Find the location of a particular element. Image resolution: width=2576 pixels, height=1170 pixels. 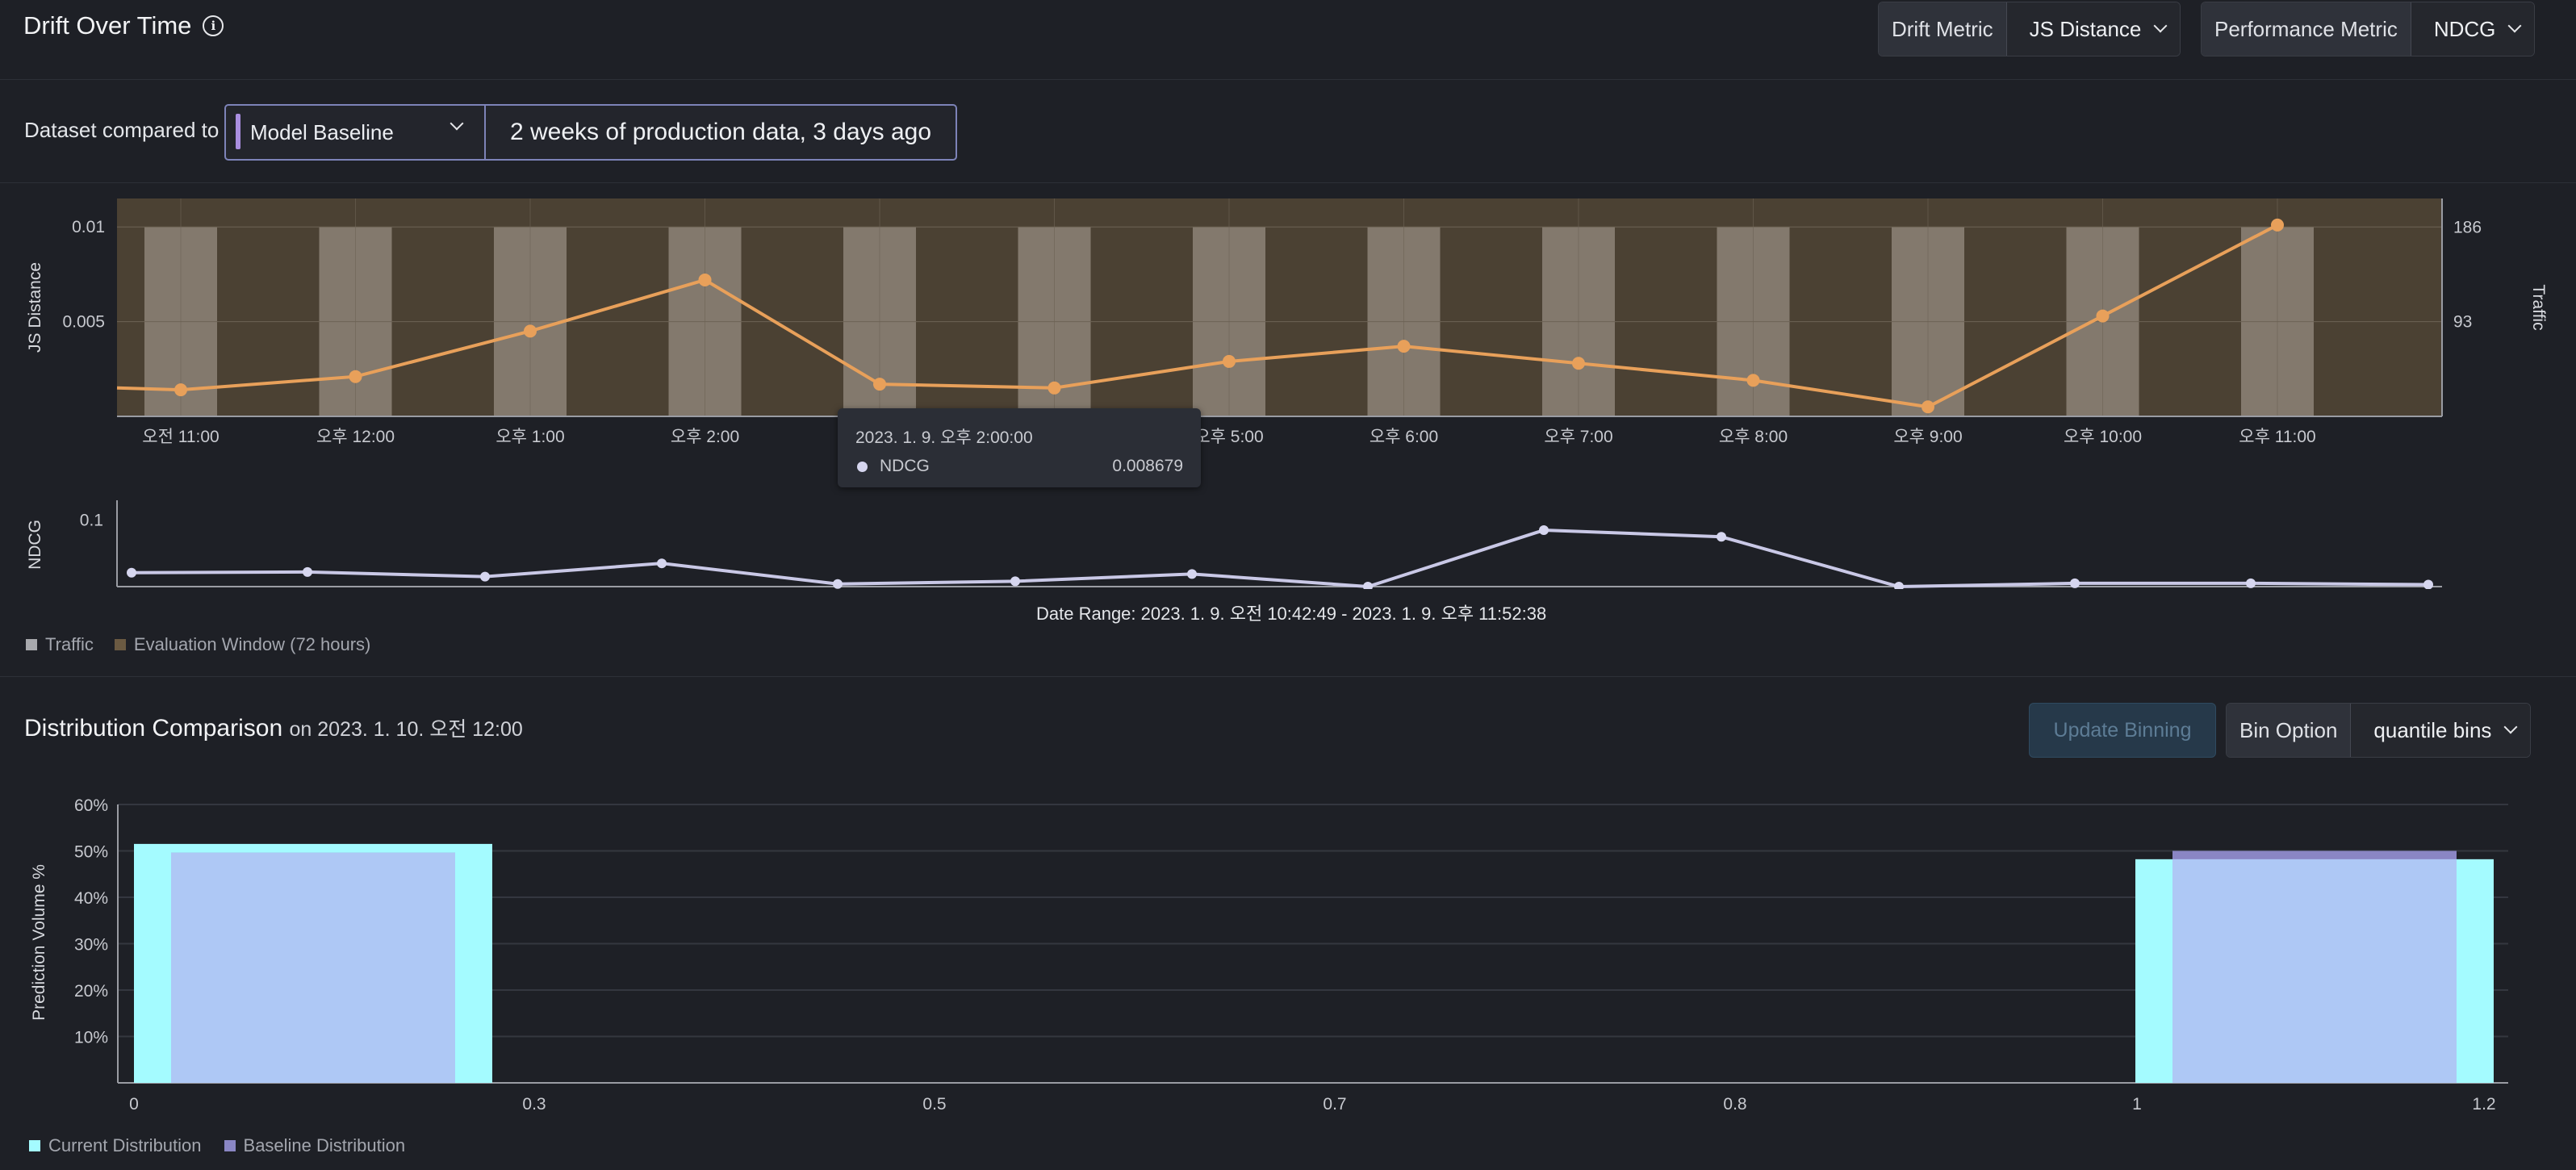

legend-evaluation-window: Evaluation Window (72 hours) is located at coordinates (252, 644).